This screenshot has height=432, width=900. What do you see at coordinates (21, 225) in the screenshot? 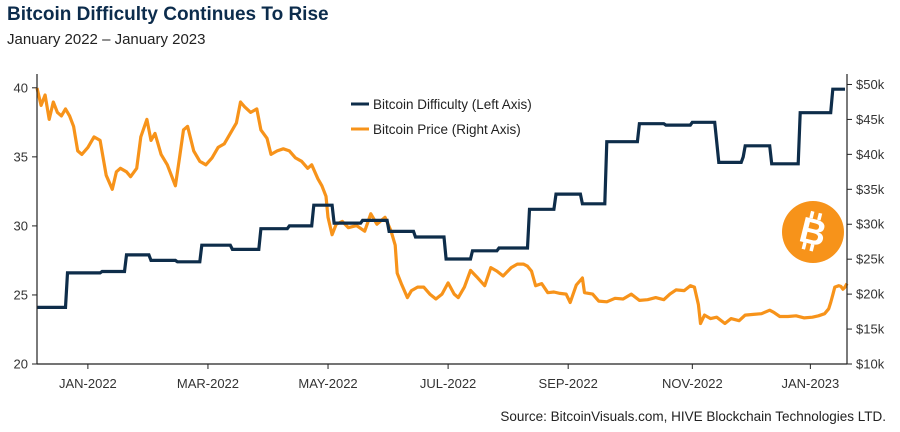
I see `left-tick-label: 30` at bounding box center [21, 225].